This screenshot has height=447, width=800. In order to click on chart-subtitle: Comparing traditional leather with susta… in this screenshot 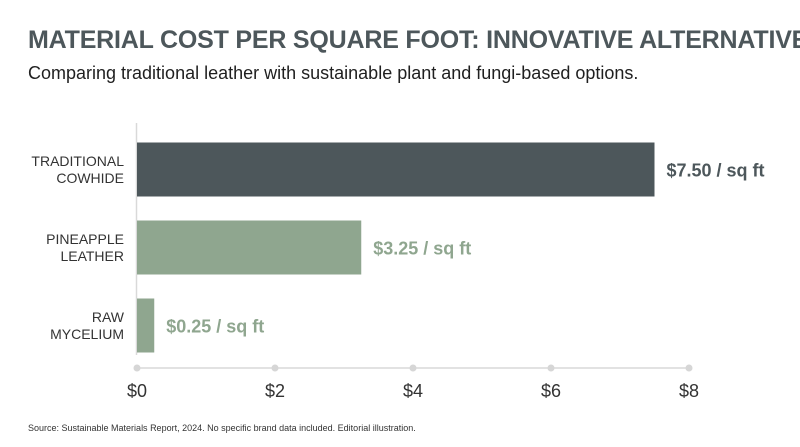, I will do `click(333, 73)`.